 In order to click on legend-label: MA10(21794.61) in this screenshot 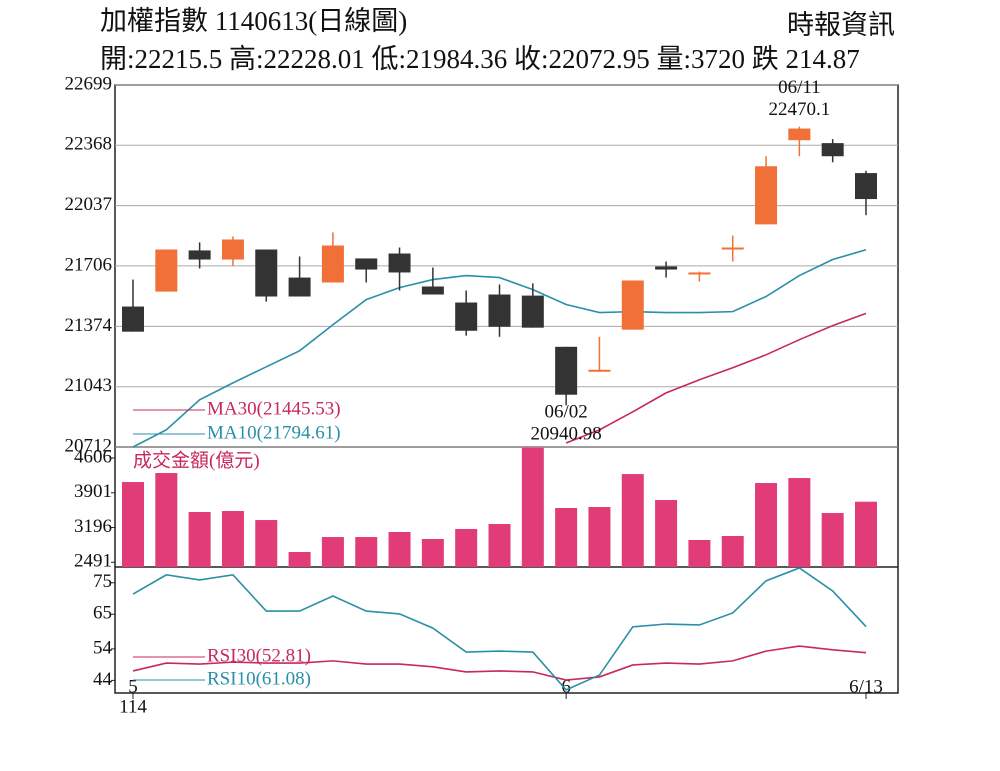, I will do `click(274, 432)`.